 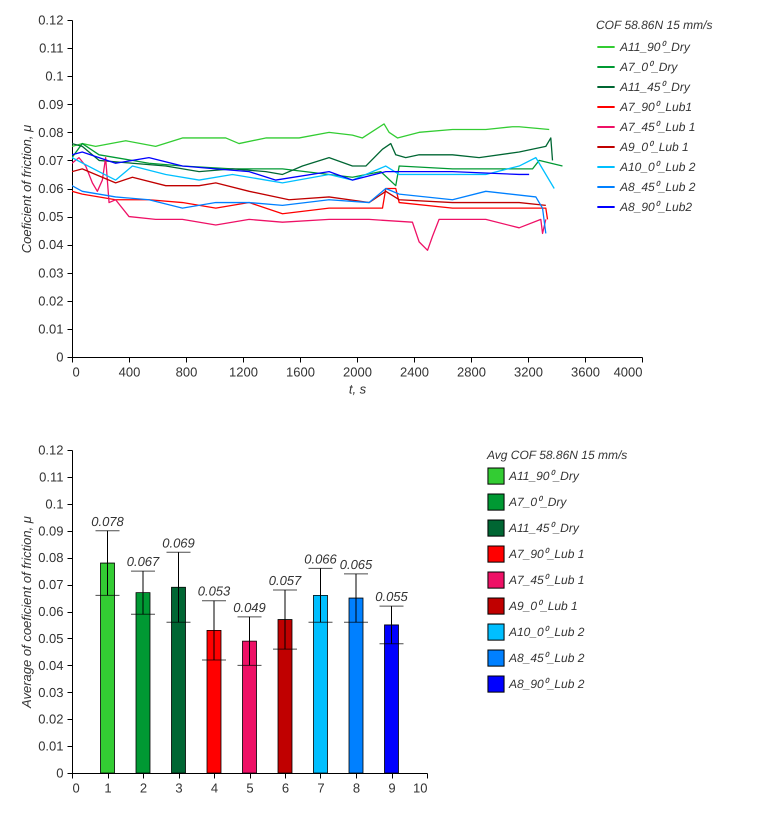 What do you see at coordinates (471, 372) in the screenshot?
I see `x-tick-label: 2800` at bounding box center [471, 372].